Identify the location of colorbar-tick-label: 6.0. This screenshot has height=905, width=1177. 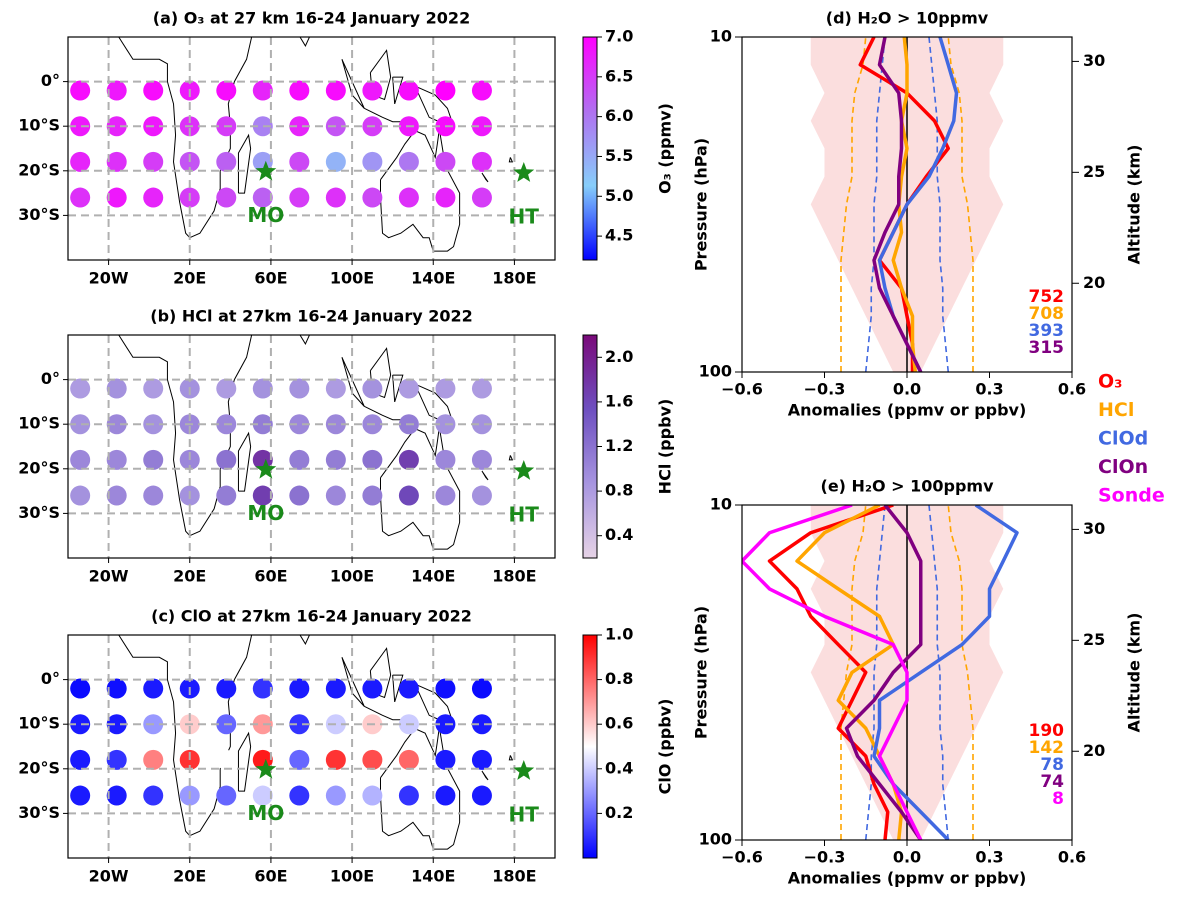
(619, 115).